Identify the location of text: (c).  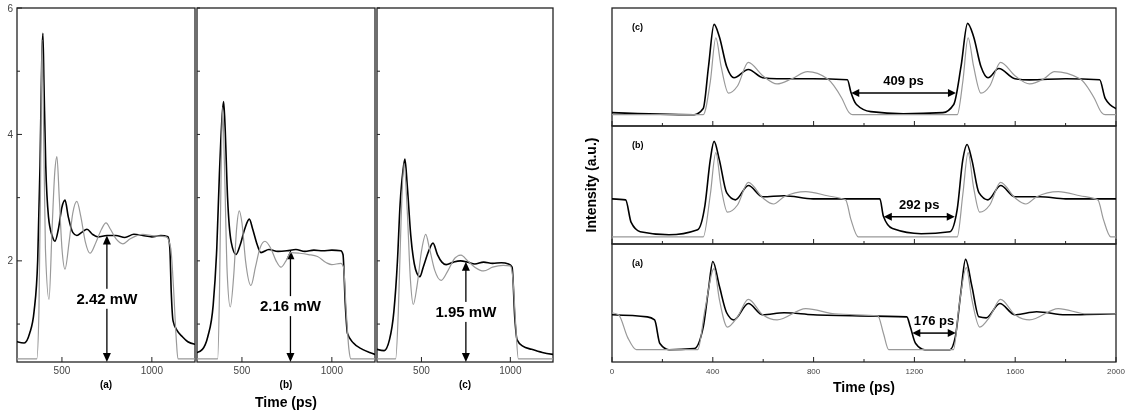
(465, 384).